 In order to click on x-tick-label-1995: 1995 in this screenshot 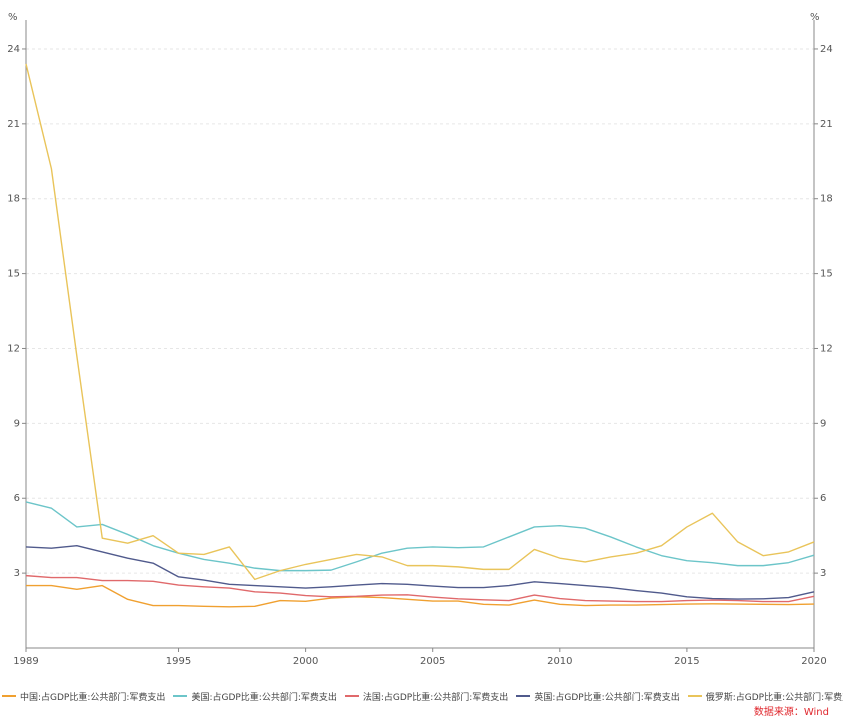, I will do `click(178, 661)`.